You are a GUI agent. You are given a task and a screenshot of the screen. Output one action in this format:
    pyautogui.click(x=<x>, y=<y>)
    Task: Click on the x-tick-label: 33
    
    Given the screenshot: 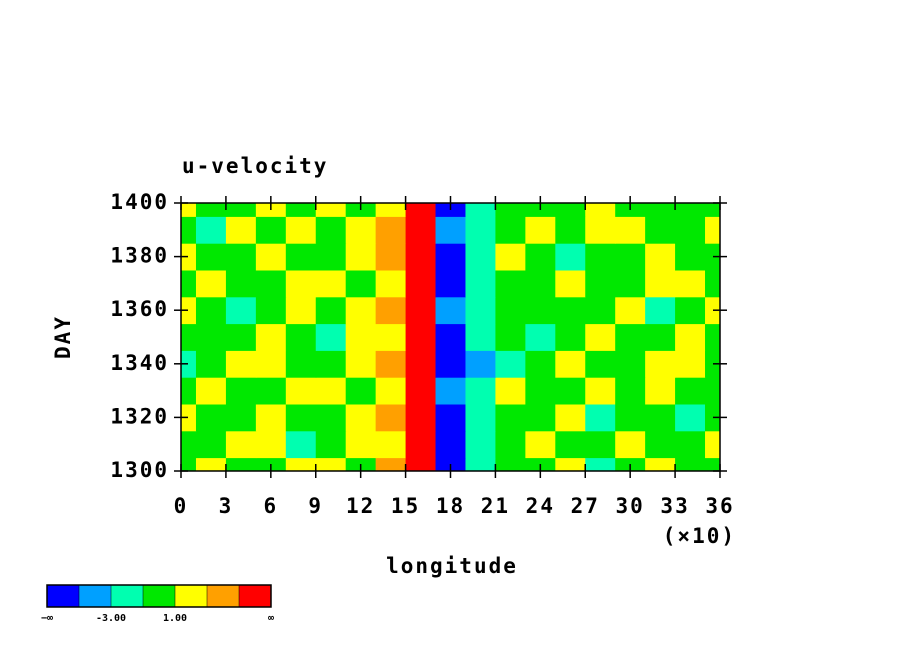 What is the action you would take?
    pyautogui.click(x=674, y=506)
    